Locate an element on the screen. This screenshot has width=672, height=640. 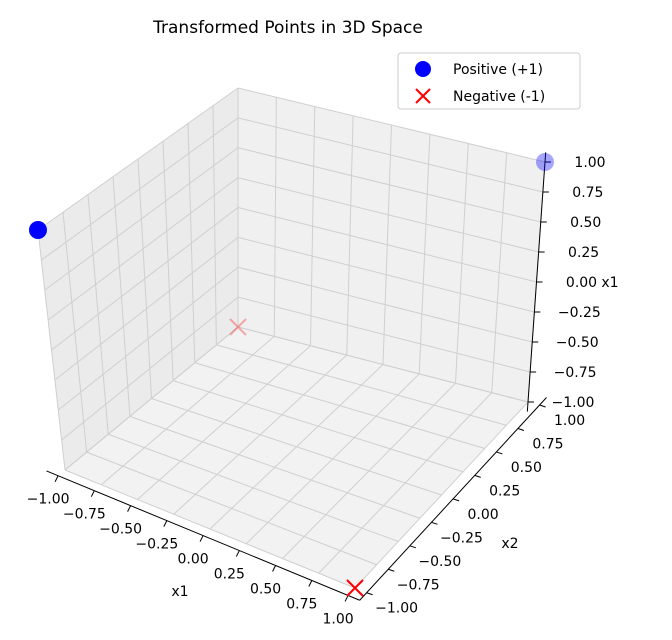
y-tick-label: 0.25 is located at coordinates (504, 491).